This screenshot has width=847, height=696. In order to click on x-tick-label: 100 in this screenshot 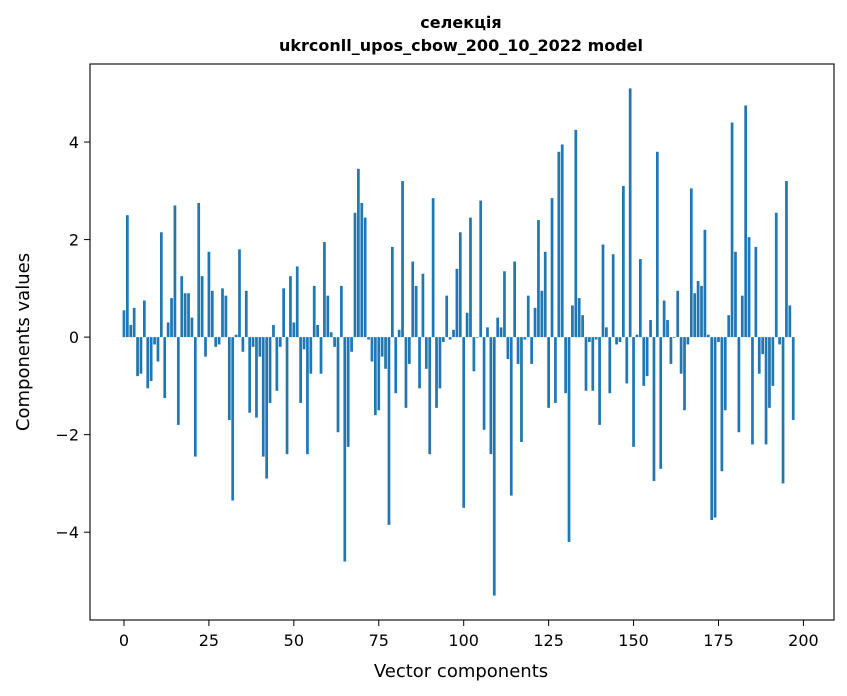, I will do `click(463, 640)`.